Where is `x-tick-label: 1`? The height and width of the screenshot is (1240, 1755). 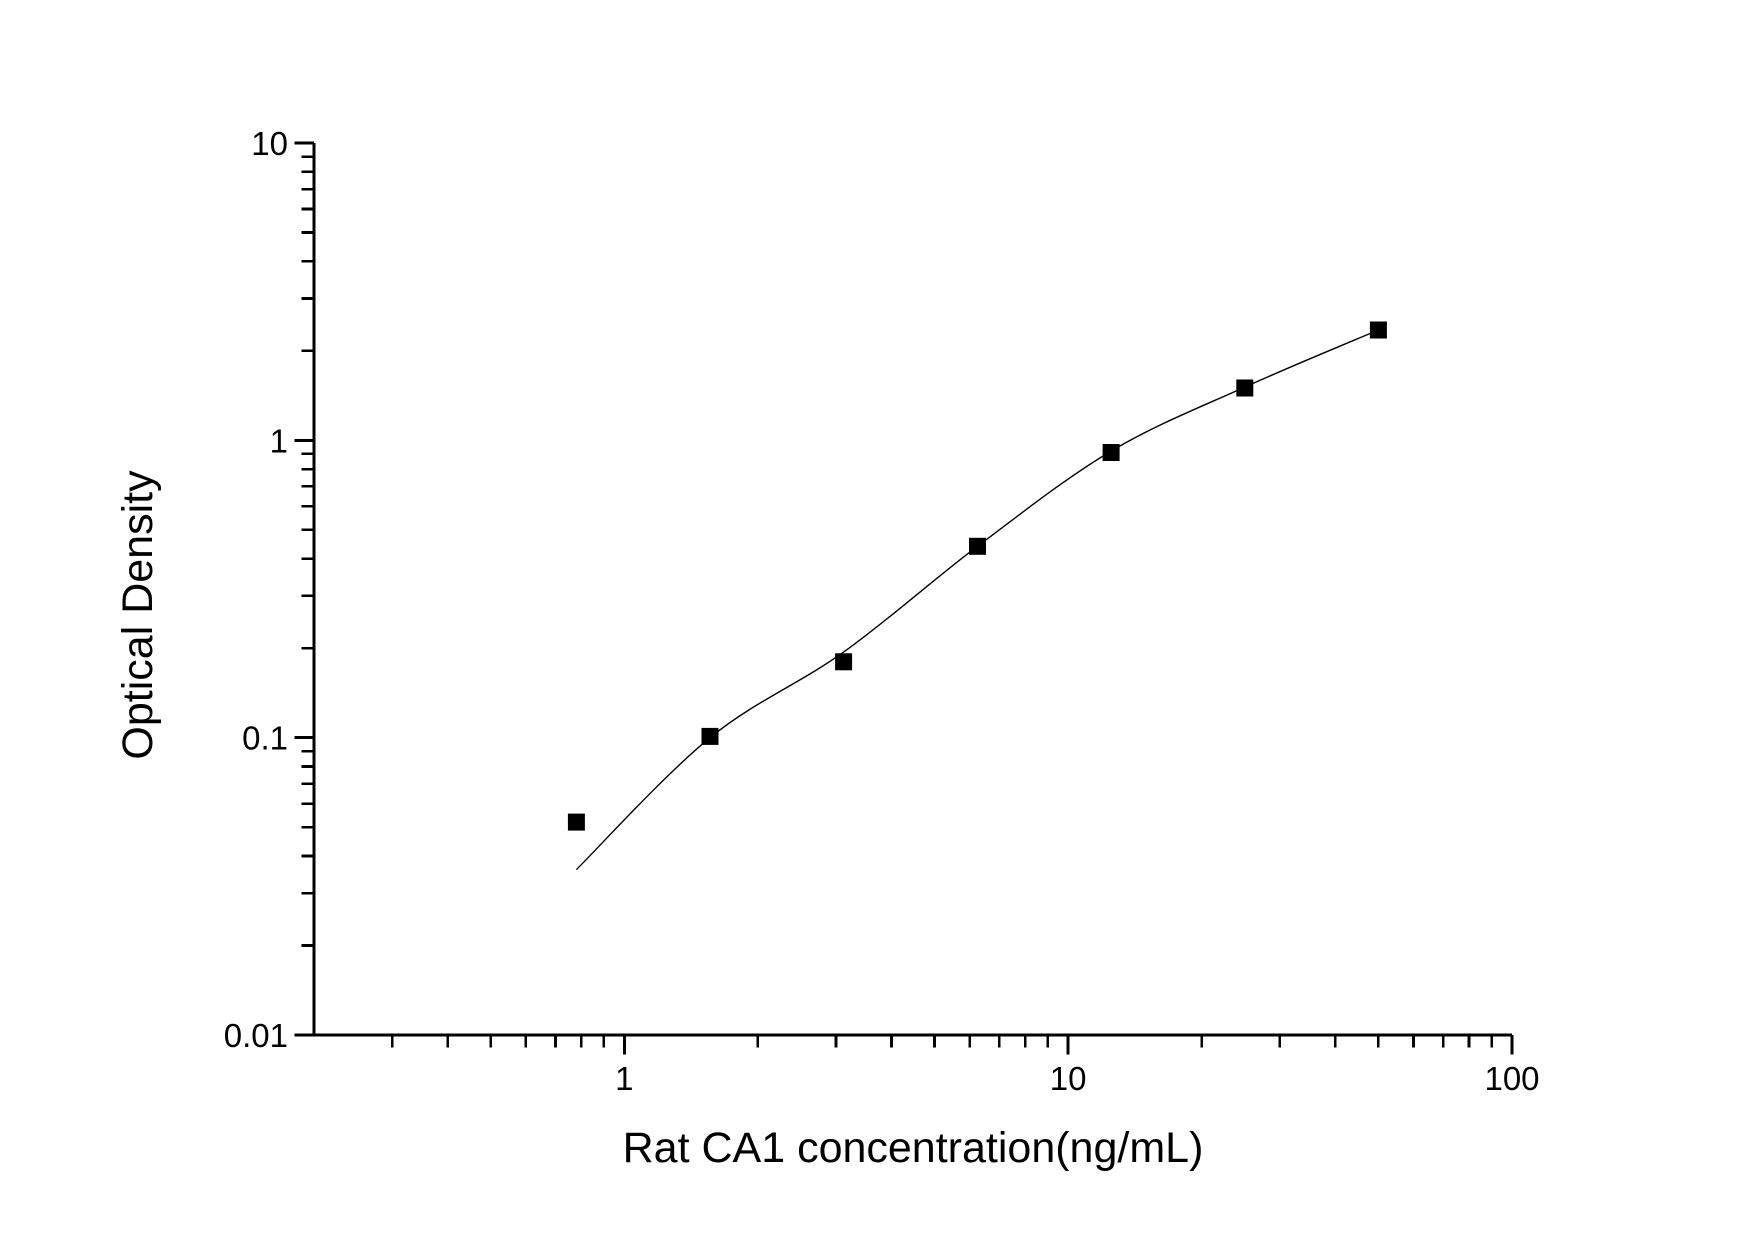 x-tick-label: 1 is located at coordinates (624, 1078).